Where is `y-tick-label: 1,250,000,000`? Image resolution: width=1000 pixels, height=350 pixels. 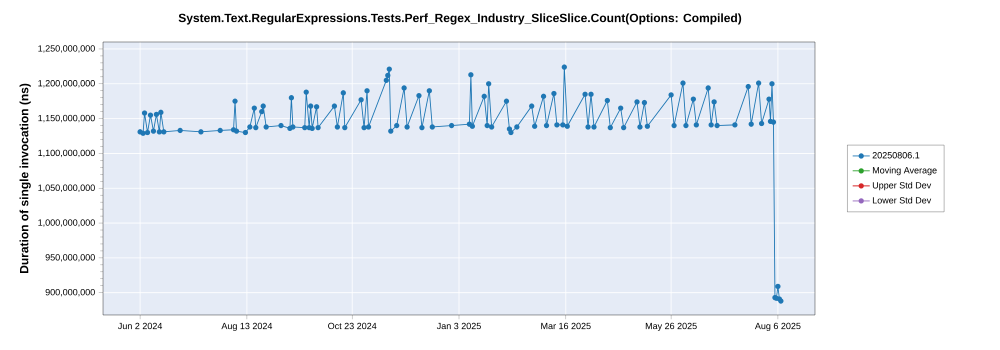 y-tick-label: 1,250,000,000 is located at coordinates (66, 49).